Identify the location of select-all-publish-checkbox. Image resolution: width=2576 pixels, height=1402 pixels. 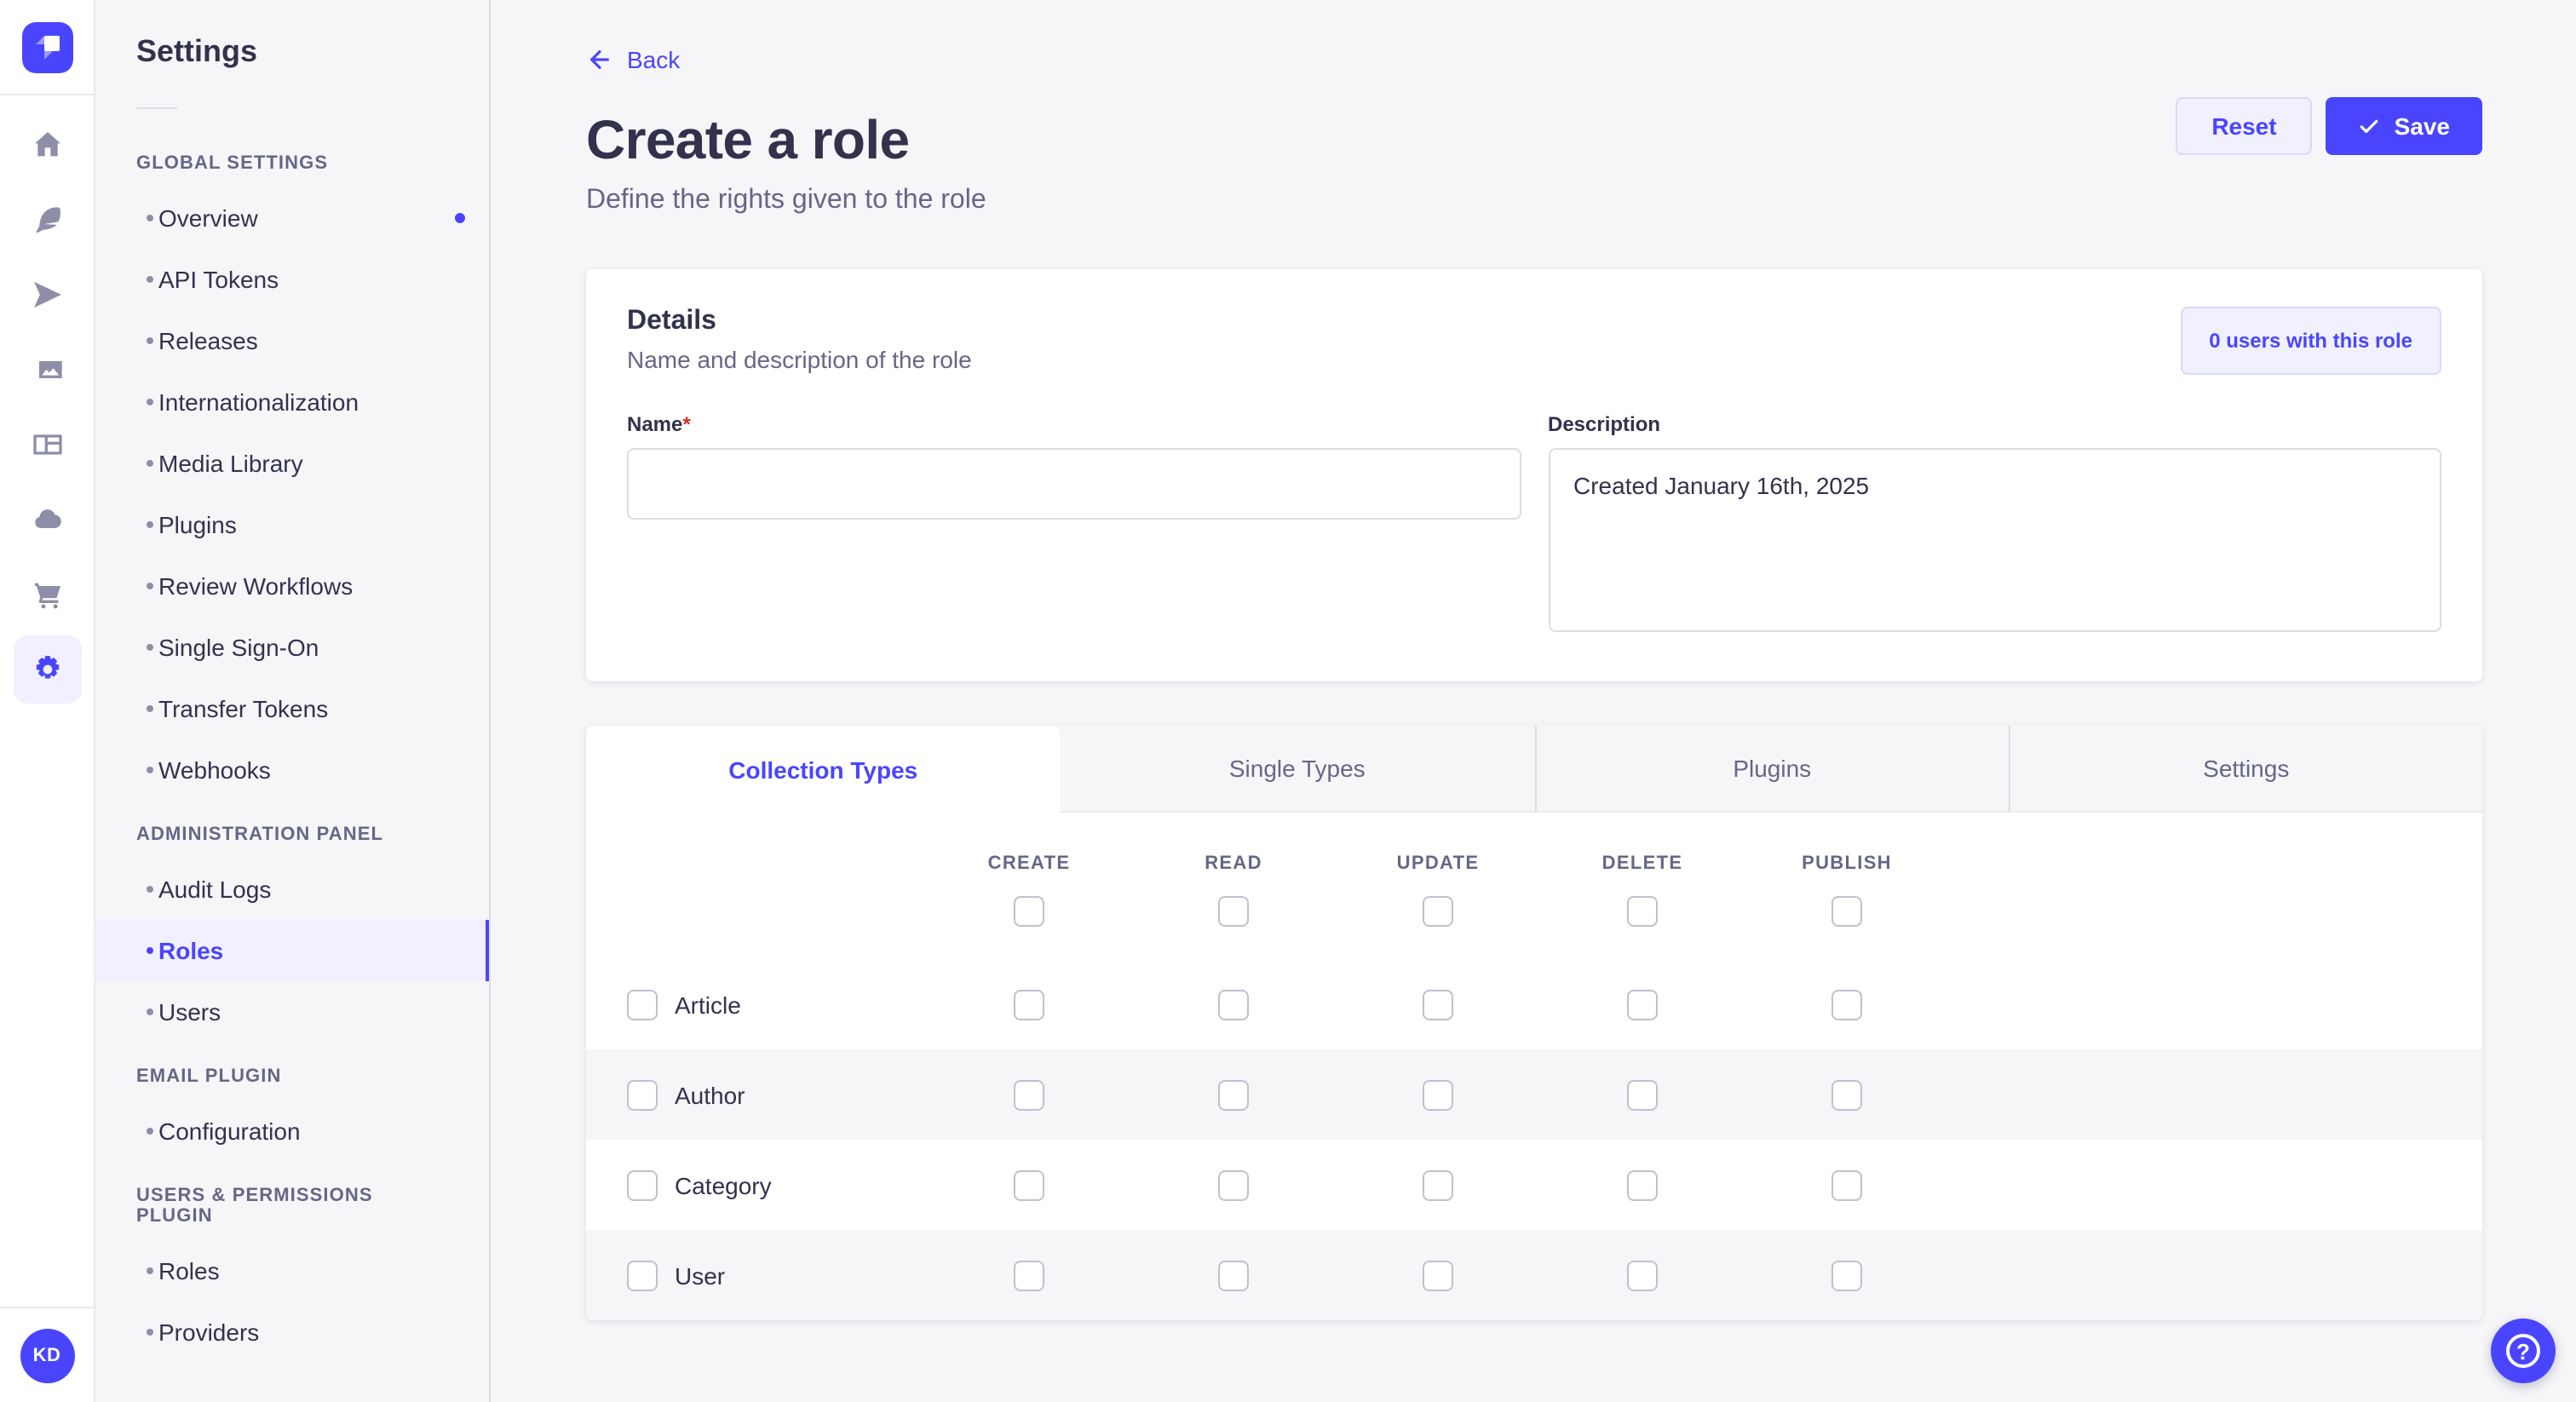
(1847, 910).